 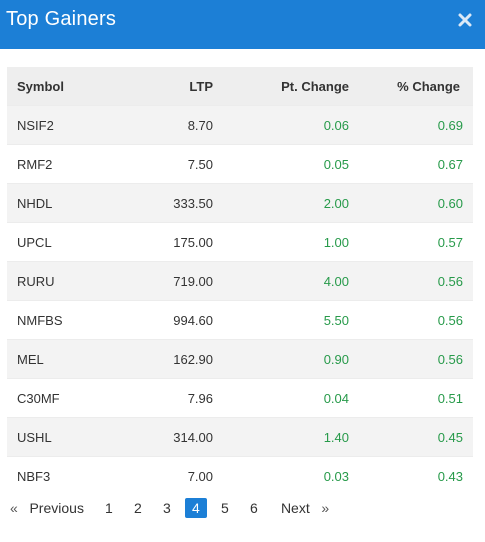 What do you see at coordinates (291, 359) in the screenshot?
I see `cell-pt-change: 0.90` at bounding box center [291, 359].